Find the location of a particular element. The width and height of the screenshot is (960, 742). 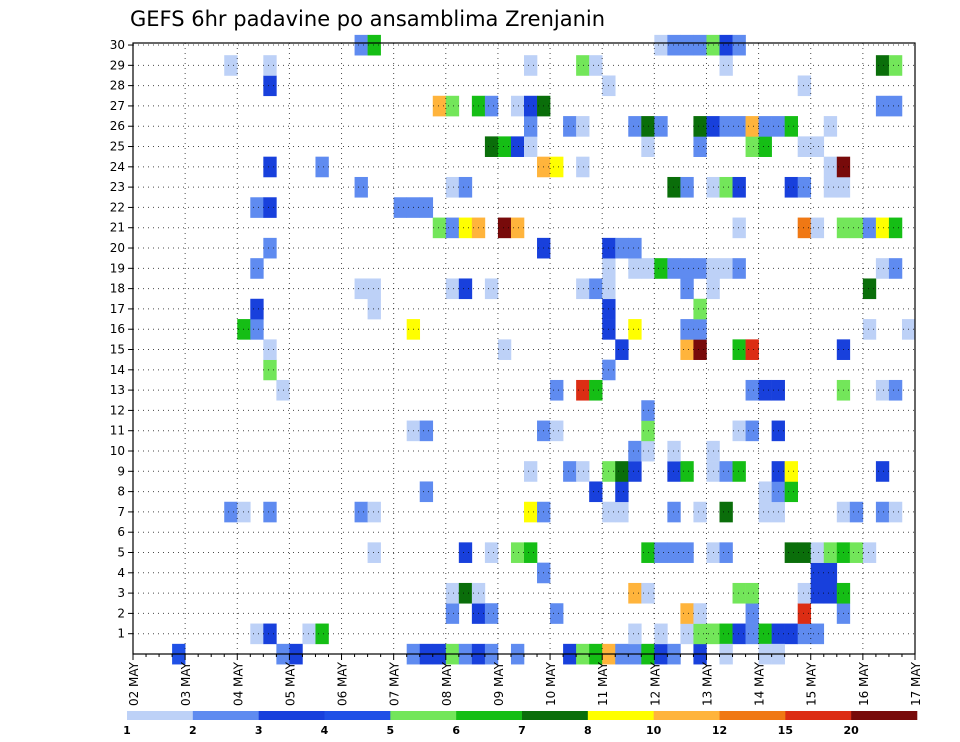

x-tick-label: 03 MAY is located at coordinates (186, 683).